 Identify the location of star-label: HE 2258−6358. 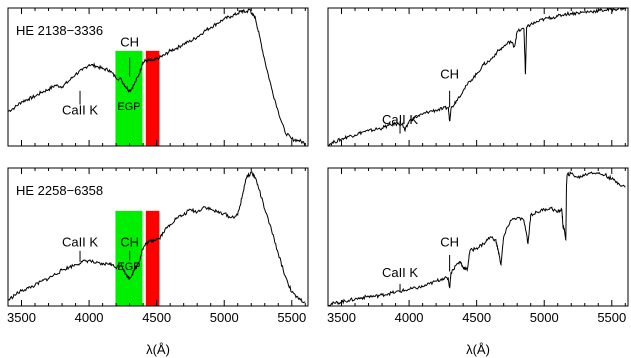
(59, 190).